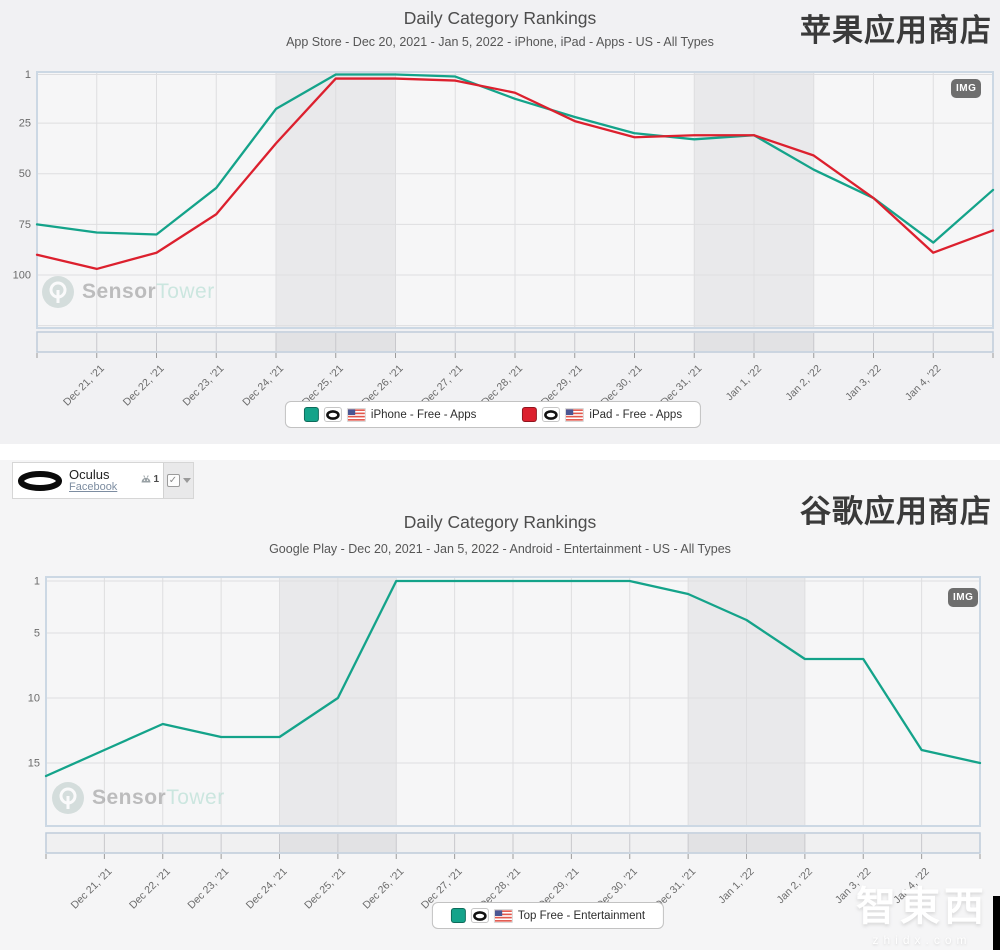 This screenshot has width=1000, height=950. I want to click on legend-label: Top Free - Entertainment, so click(581, 915).